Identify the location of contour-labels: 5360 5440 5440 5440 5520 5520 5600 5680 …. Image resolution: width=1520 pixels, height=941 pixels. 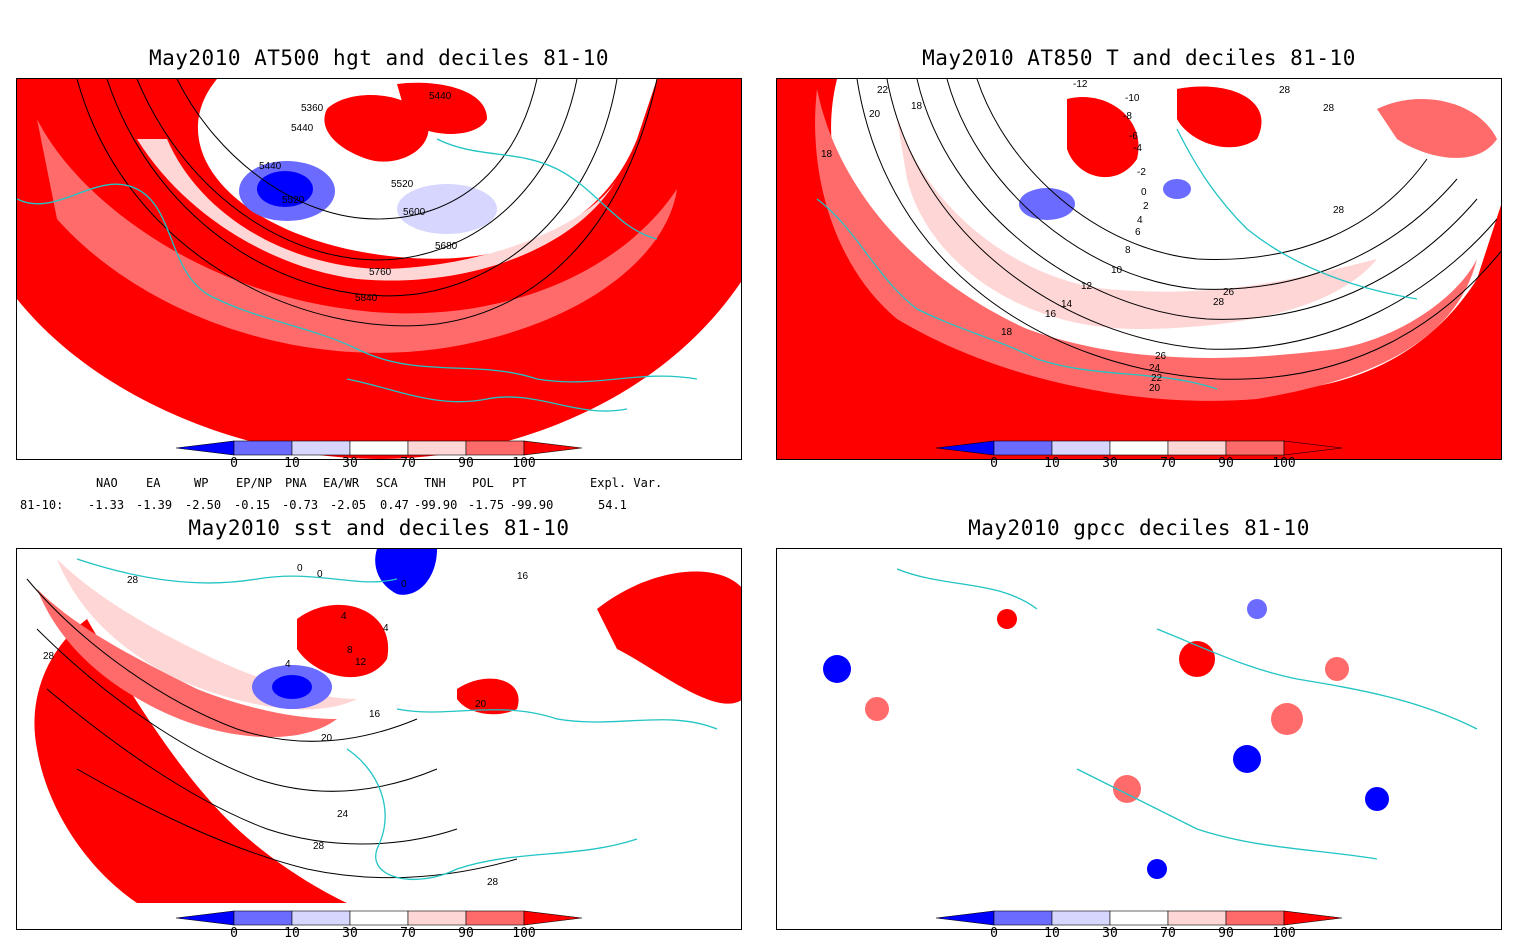
(358, 197).